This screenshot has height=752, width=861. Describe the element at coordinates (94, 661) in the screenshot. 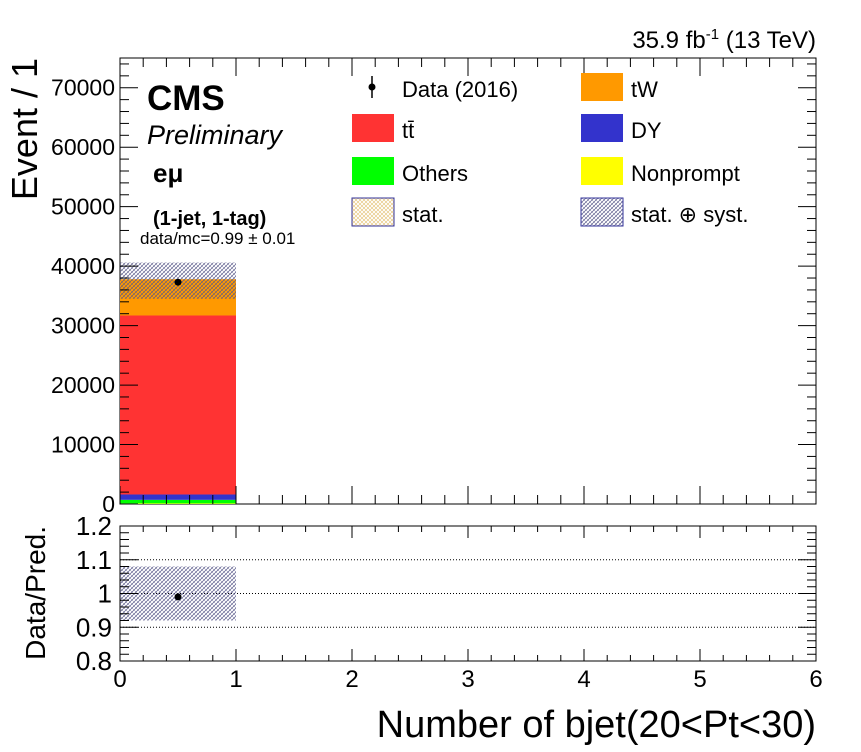

I see `ratio-y-tick-label: 0.8` at that location.